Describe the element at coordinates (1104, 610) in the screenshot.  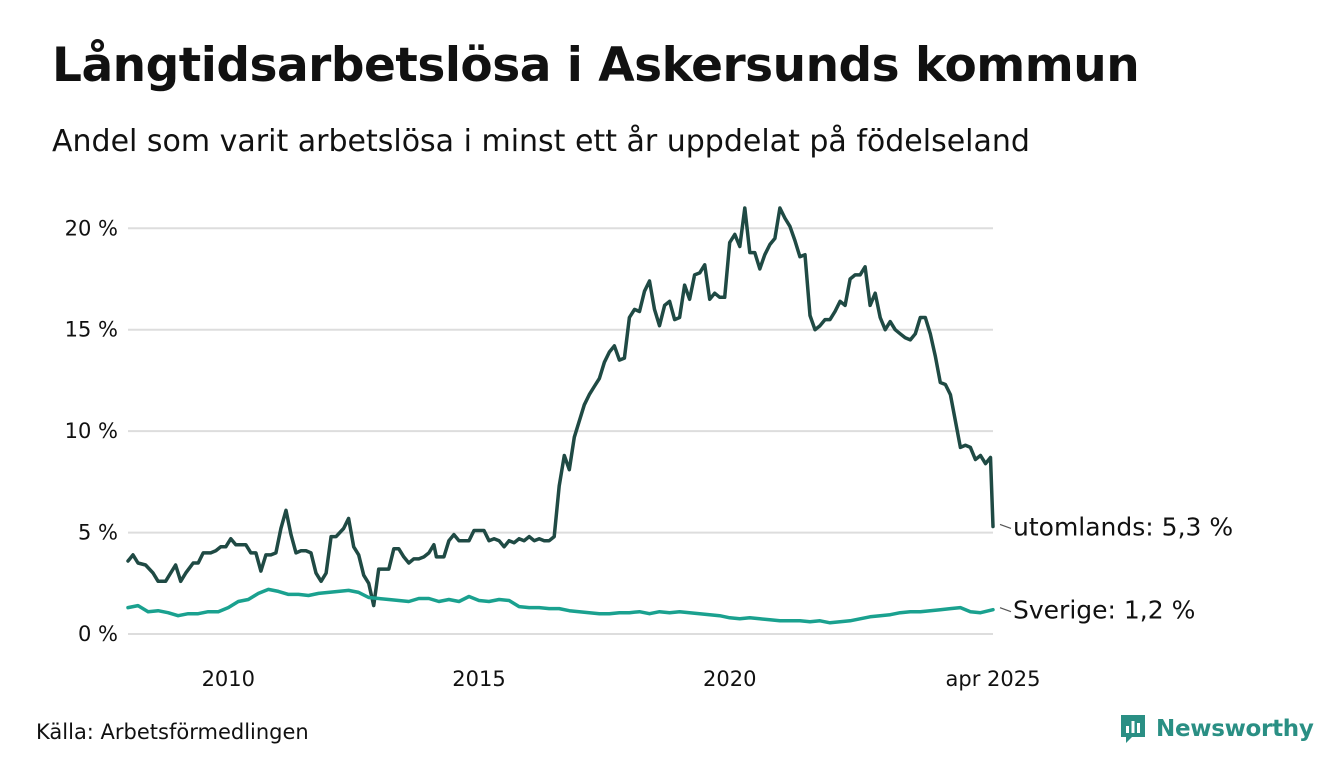
I see `end-label-1: Sverige: 1,2 %` at that location.